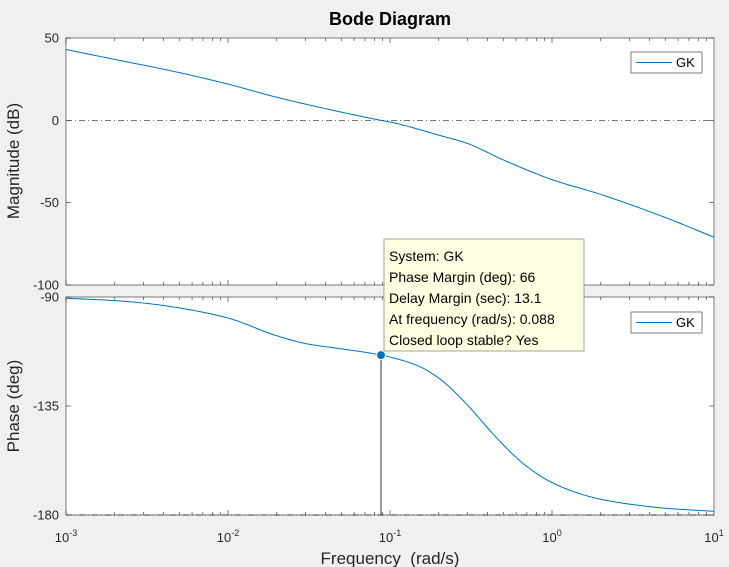 Image resolution: width=729 pixels, height=567 pixels. What do you see at coordinates (46, 515) in the screenshot?
I see `phase-y-tick-label: -180` at bounding box center [46, 515].